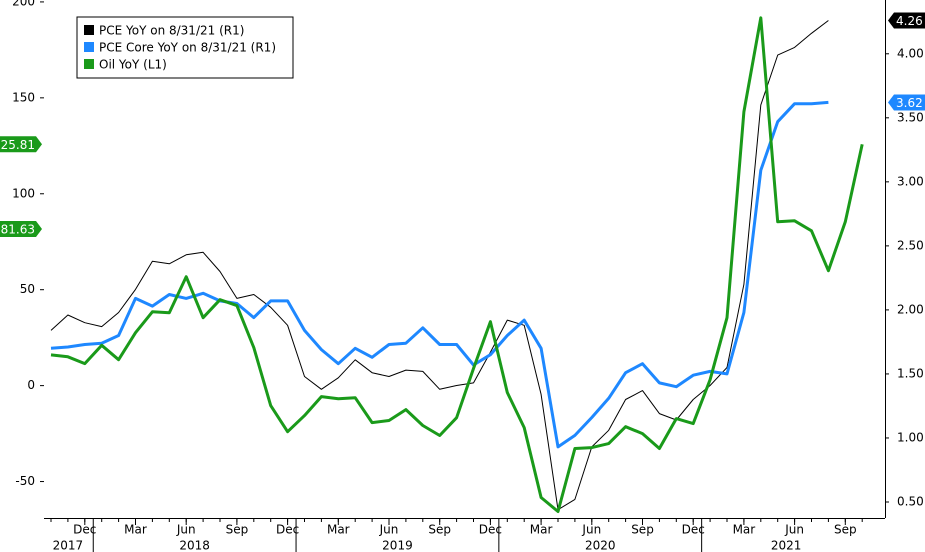  I want to click on value-tag-label: 3.62, so click(909, 103).